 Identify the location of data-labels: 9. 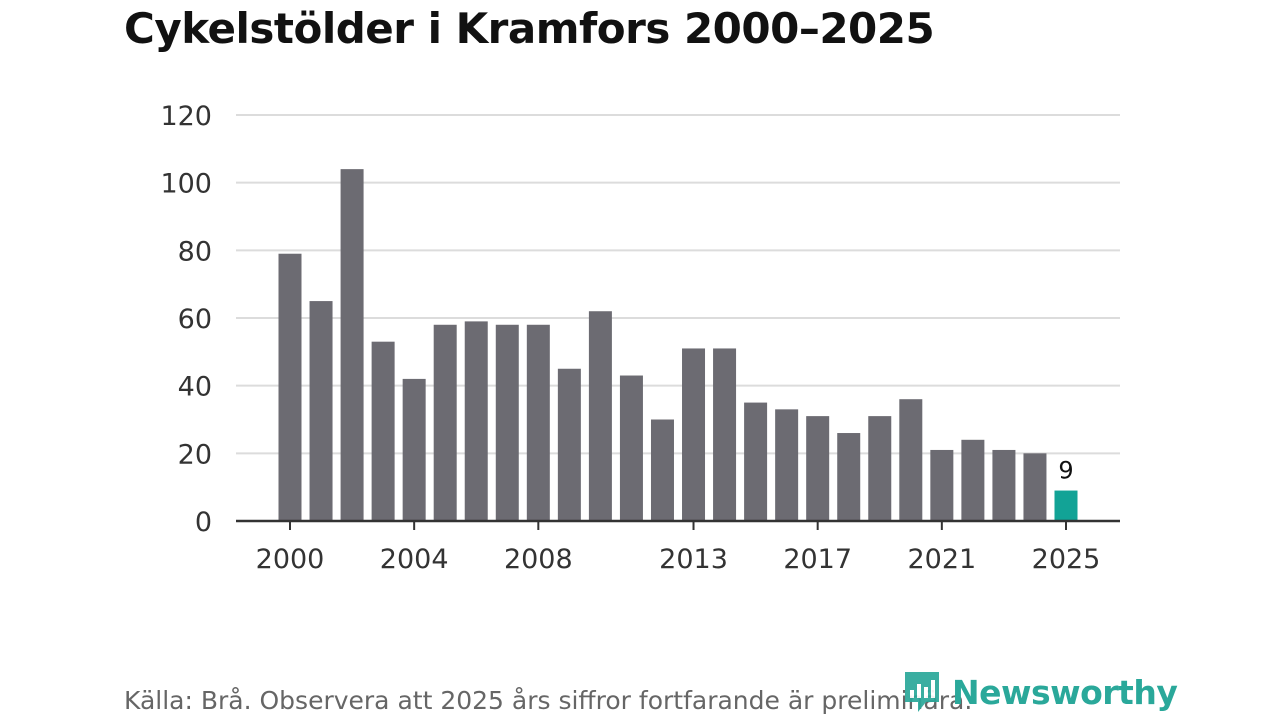
(1065, 471).